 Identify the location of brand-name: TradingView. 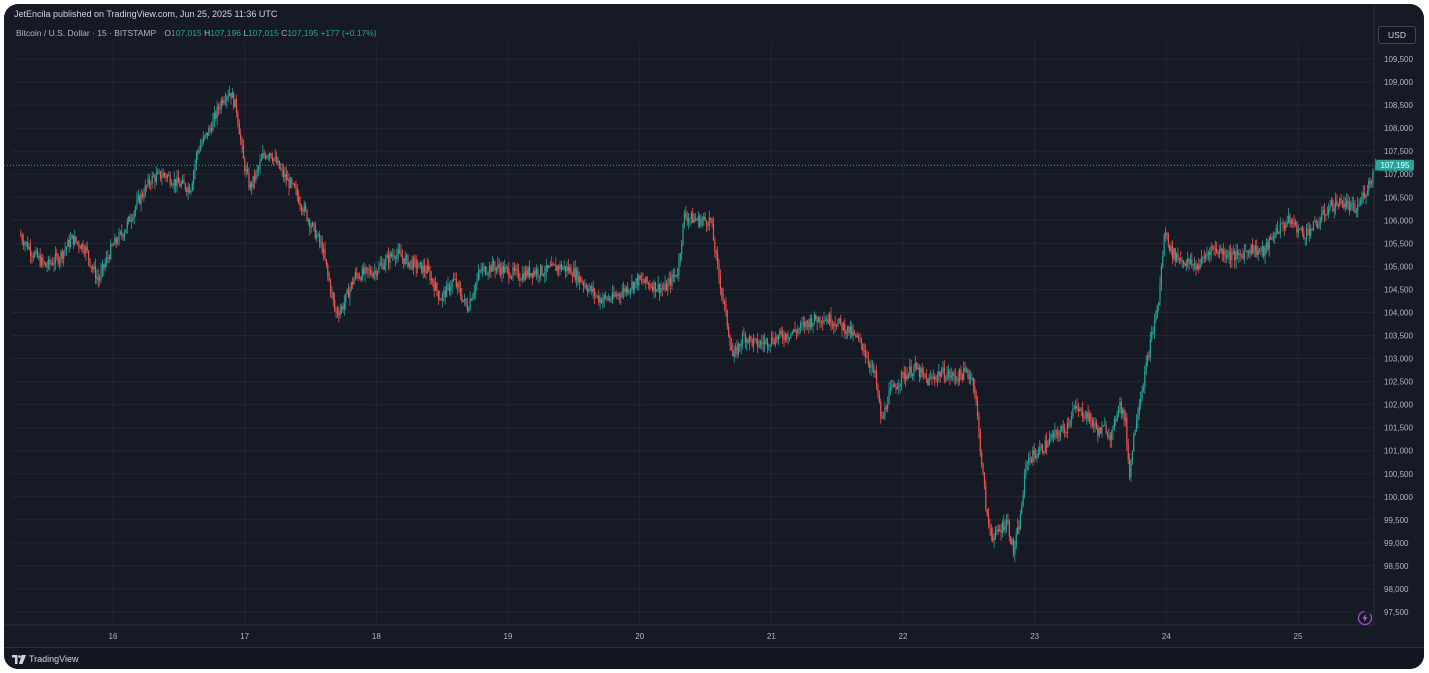
(54, 659).